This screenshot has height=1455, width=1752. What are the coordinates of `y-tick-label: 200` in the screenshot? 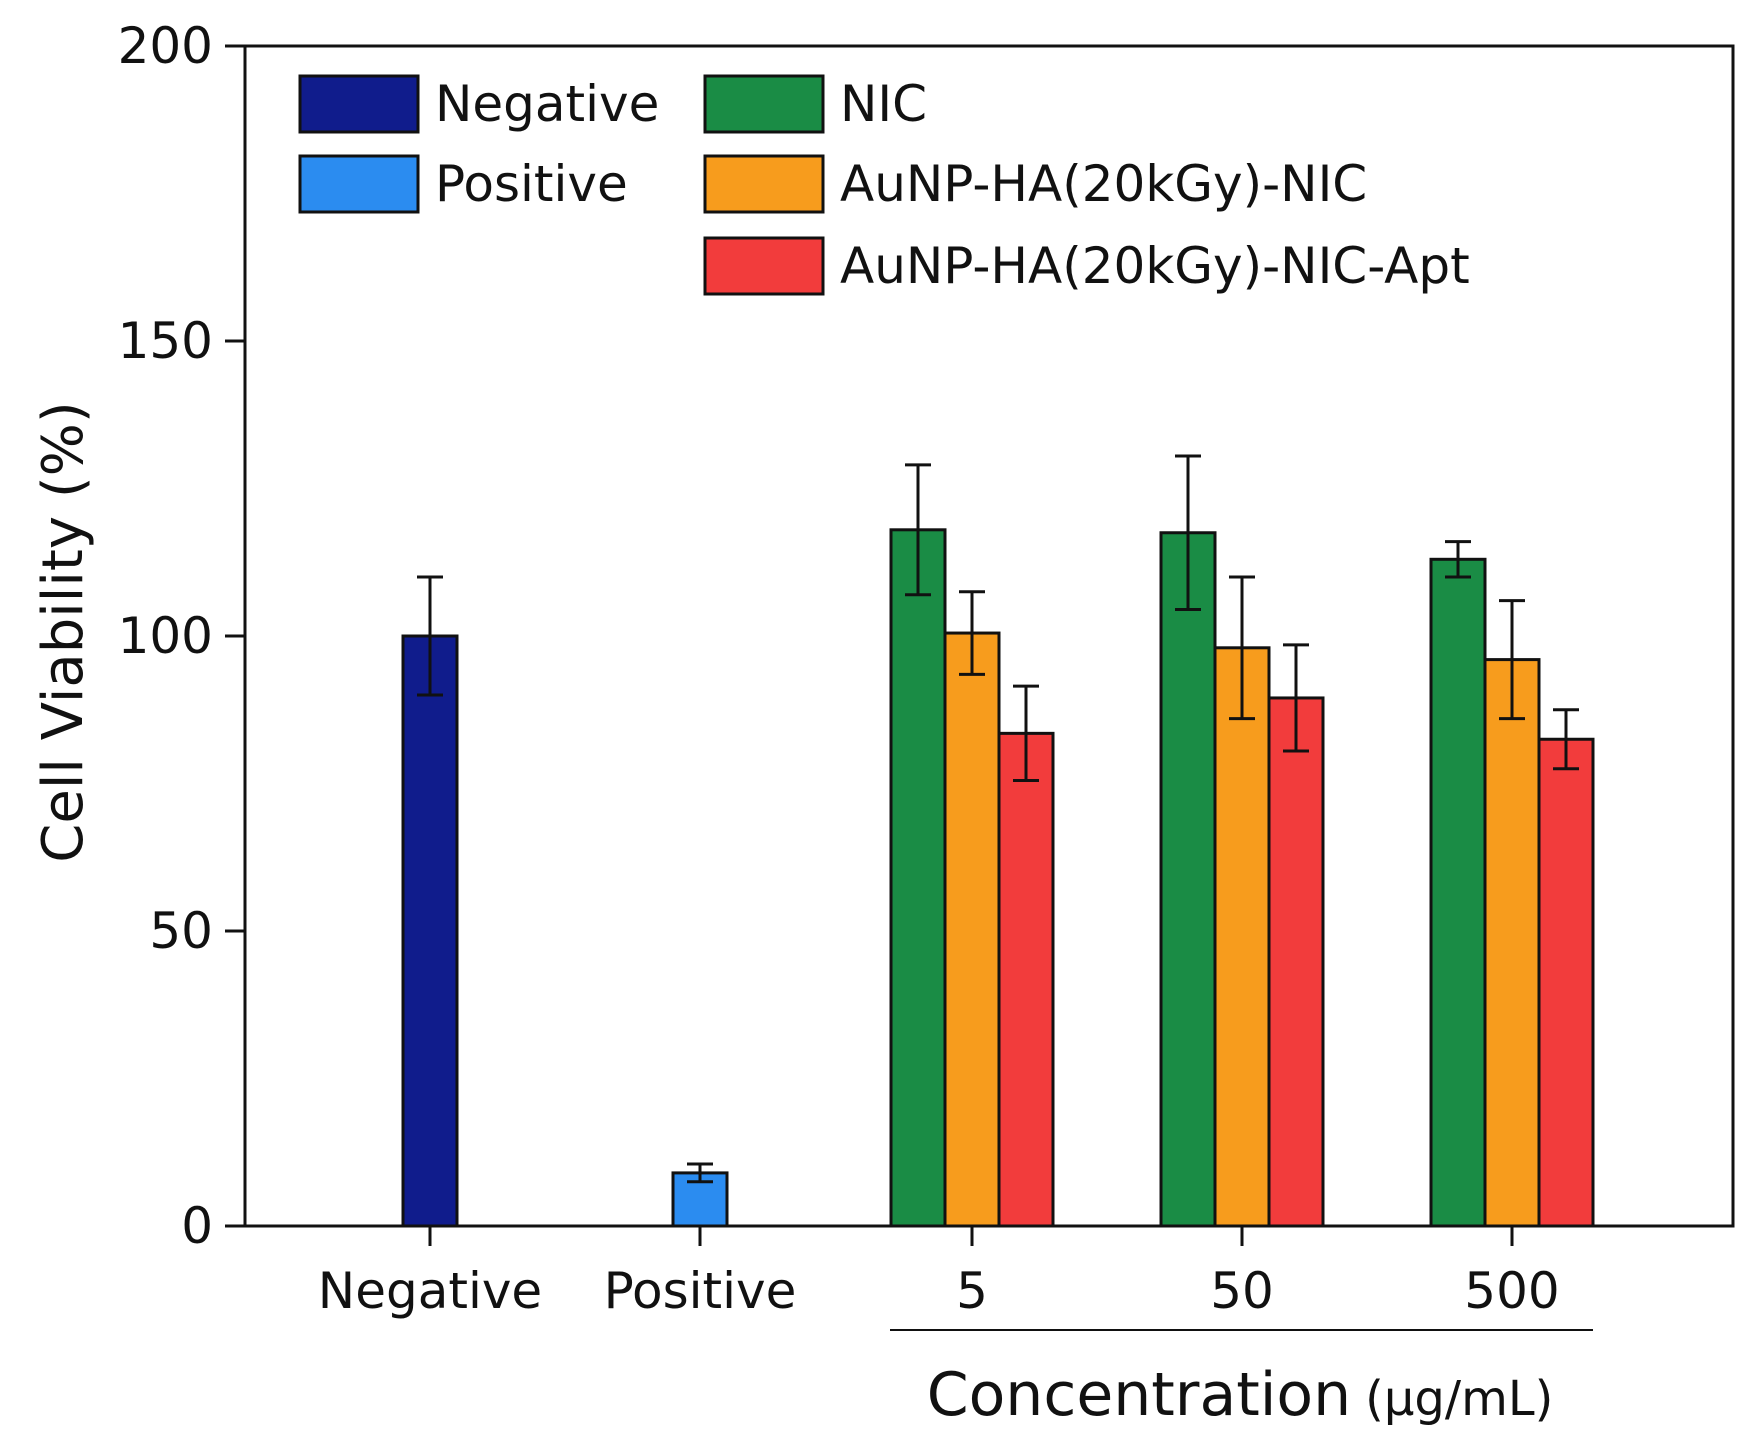 It's located at (165, 46).